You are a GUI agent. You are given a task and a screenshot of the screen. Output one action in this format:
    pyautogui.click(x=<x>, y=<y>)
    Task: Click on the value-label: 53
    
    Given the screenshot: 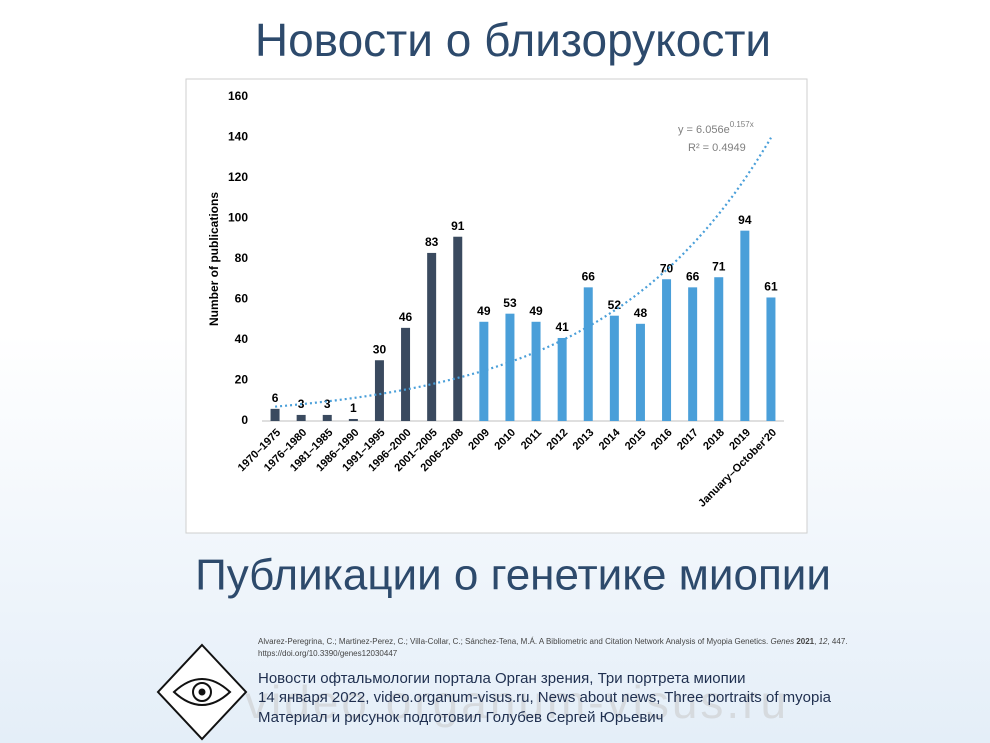 What is the action you would take?
    pyautogui.click(x=510, y=303)
    